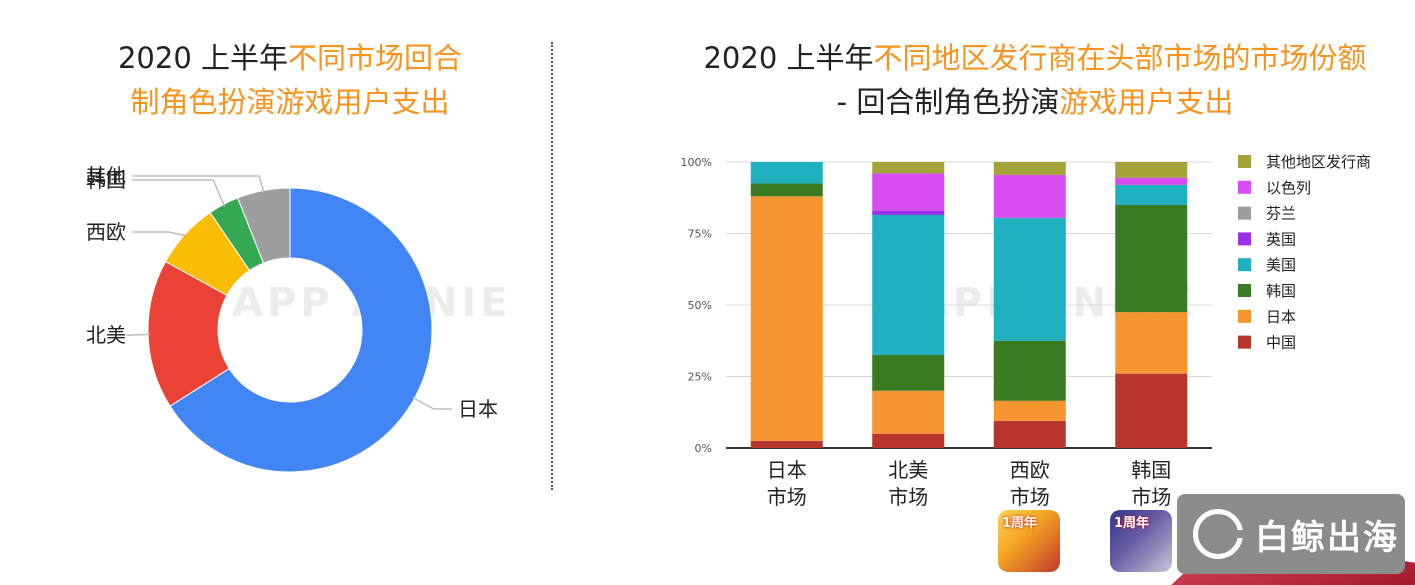 Image resolution: width=1415 pixels, height=585 pixels. What do you see at coordinates (908, 192) in the screenshot?
I see `bar-segment-以色列-1` at bounding box center [908, 192].